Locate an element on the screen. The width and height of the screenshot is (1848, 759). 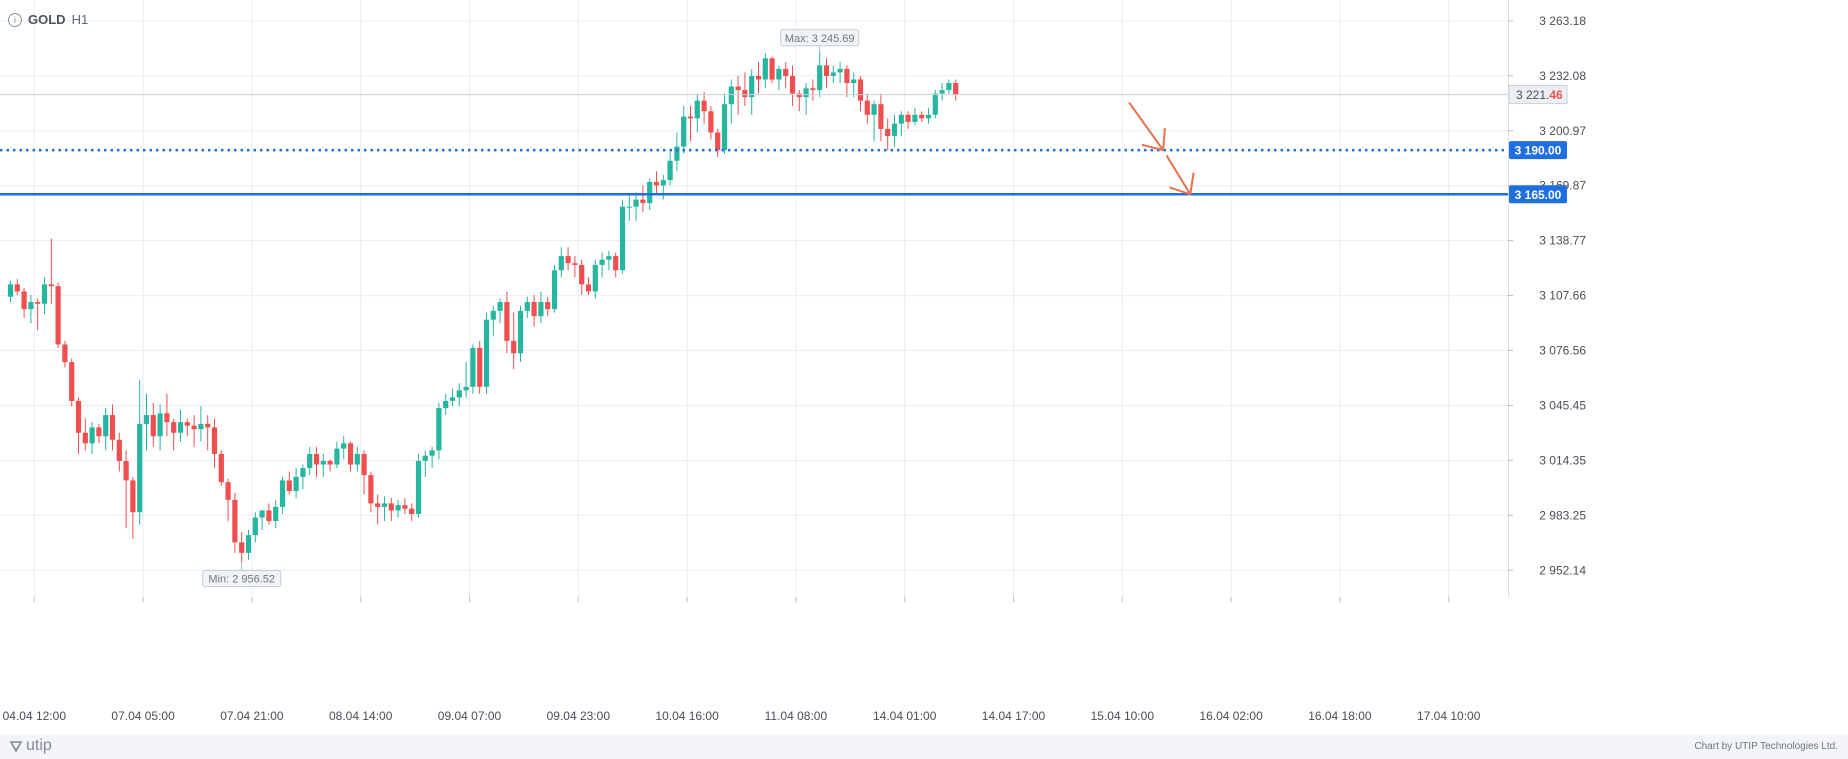
x-tick-label: 07.04 21:00 is located at coordinates (252, 716).